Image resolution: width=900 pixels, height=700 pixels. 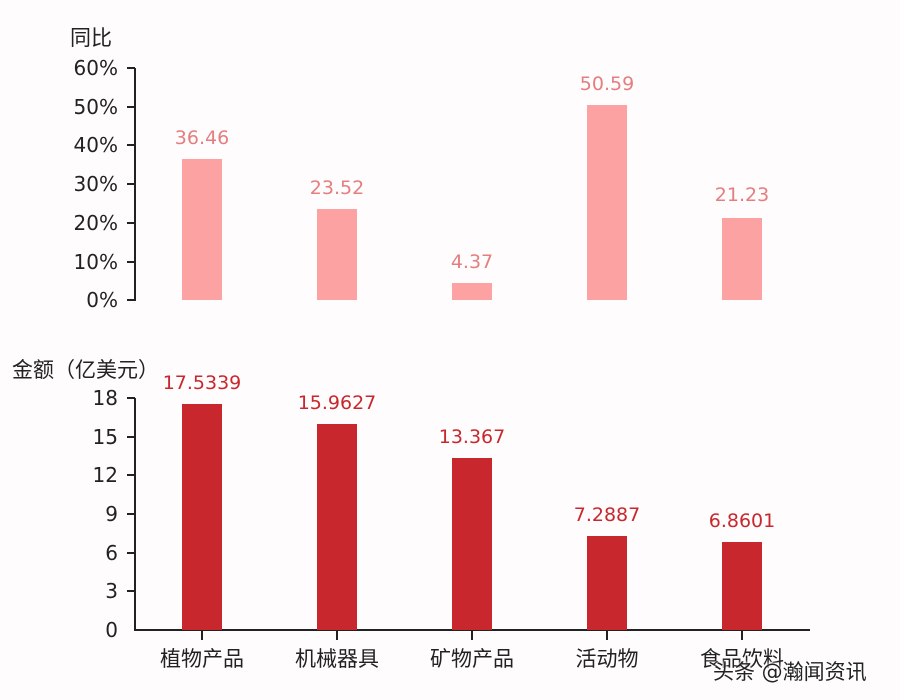 I want to click on amount-tick-label: 12, so click(x=105, y=475).